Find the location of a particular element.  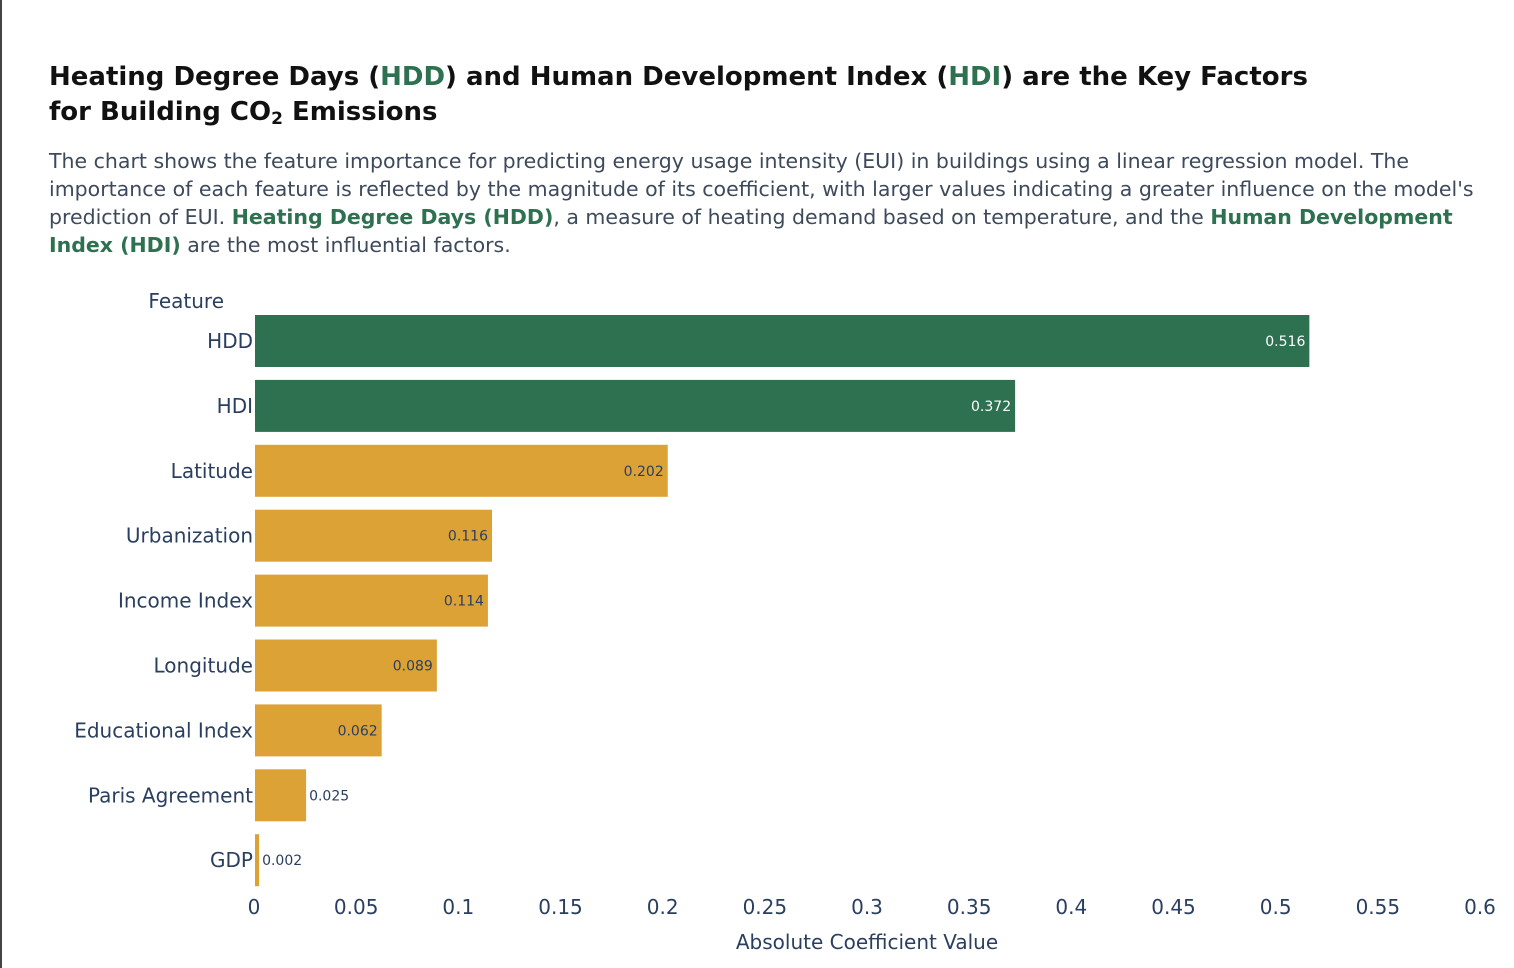

title-highlight-hdi: HDI is located at coordinates (975, 77).